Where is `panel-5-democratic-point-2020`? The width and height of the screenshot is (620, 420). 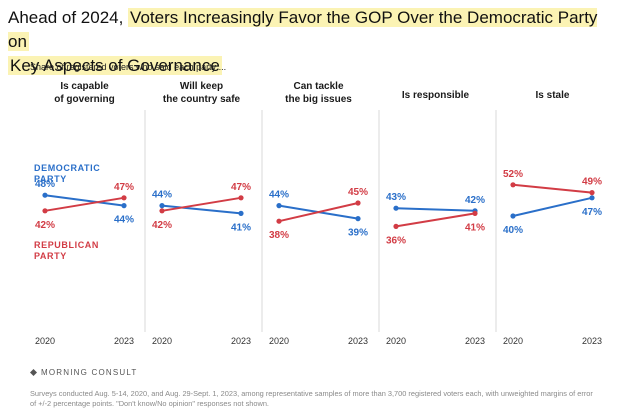
panel-5-democratic-point-2020 is located at coordinates (513, 216).